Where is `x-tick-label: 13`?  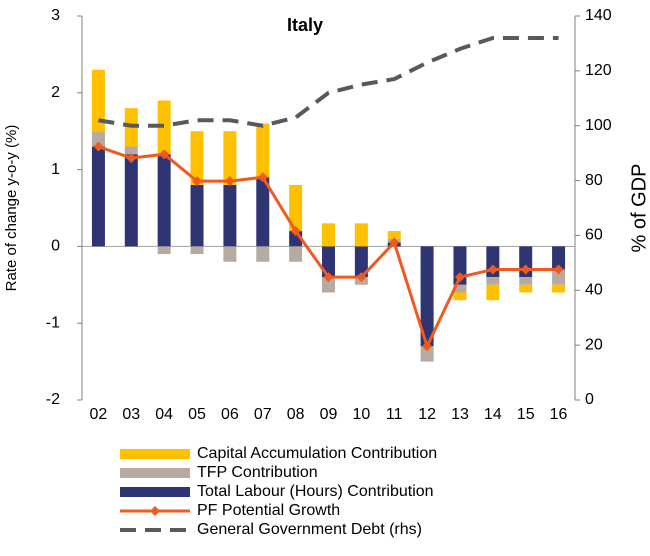
x-tick-label: 13 is located at coordinates (460, 414).